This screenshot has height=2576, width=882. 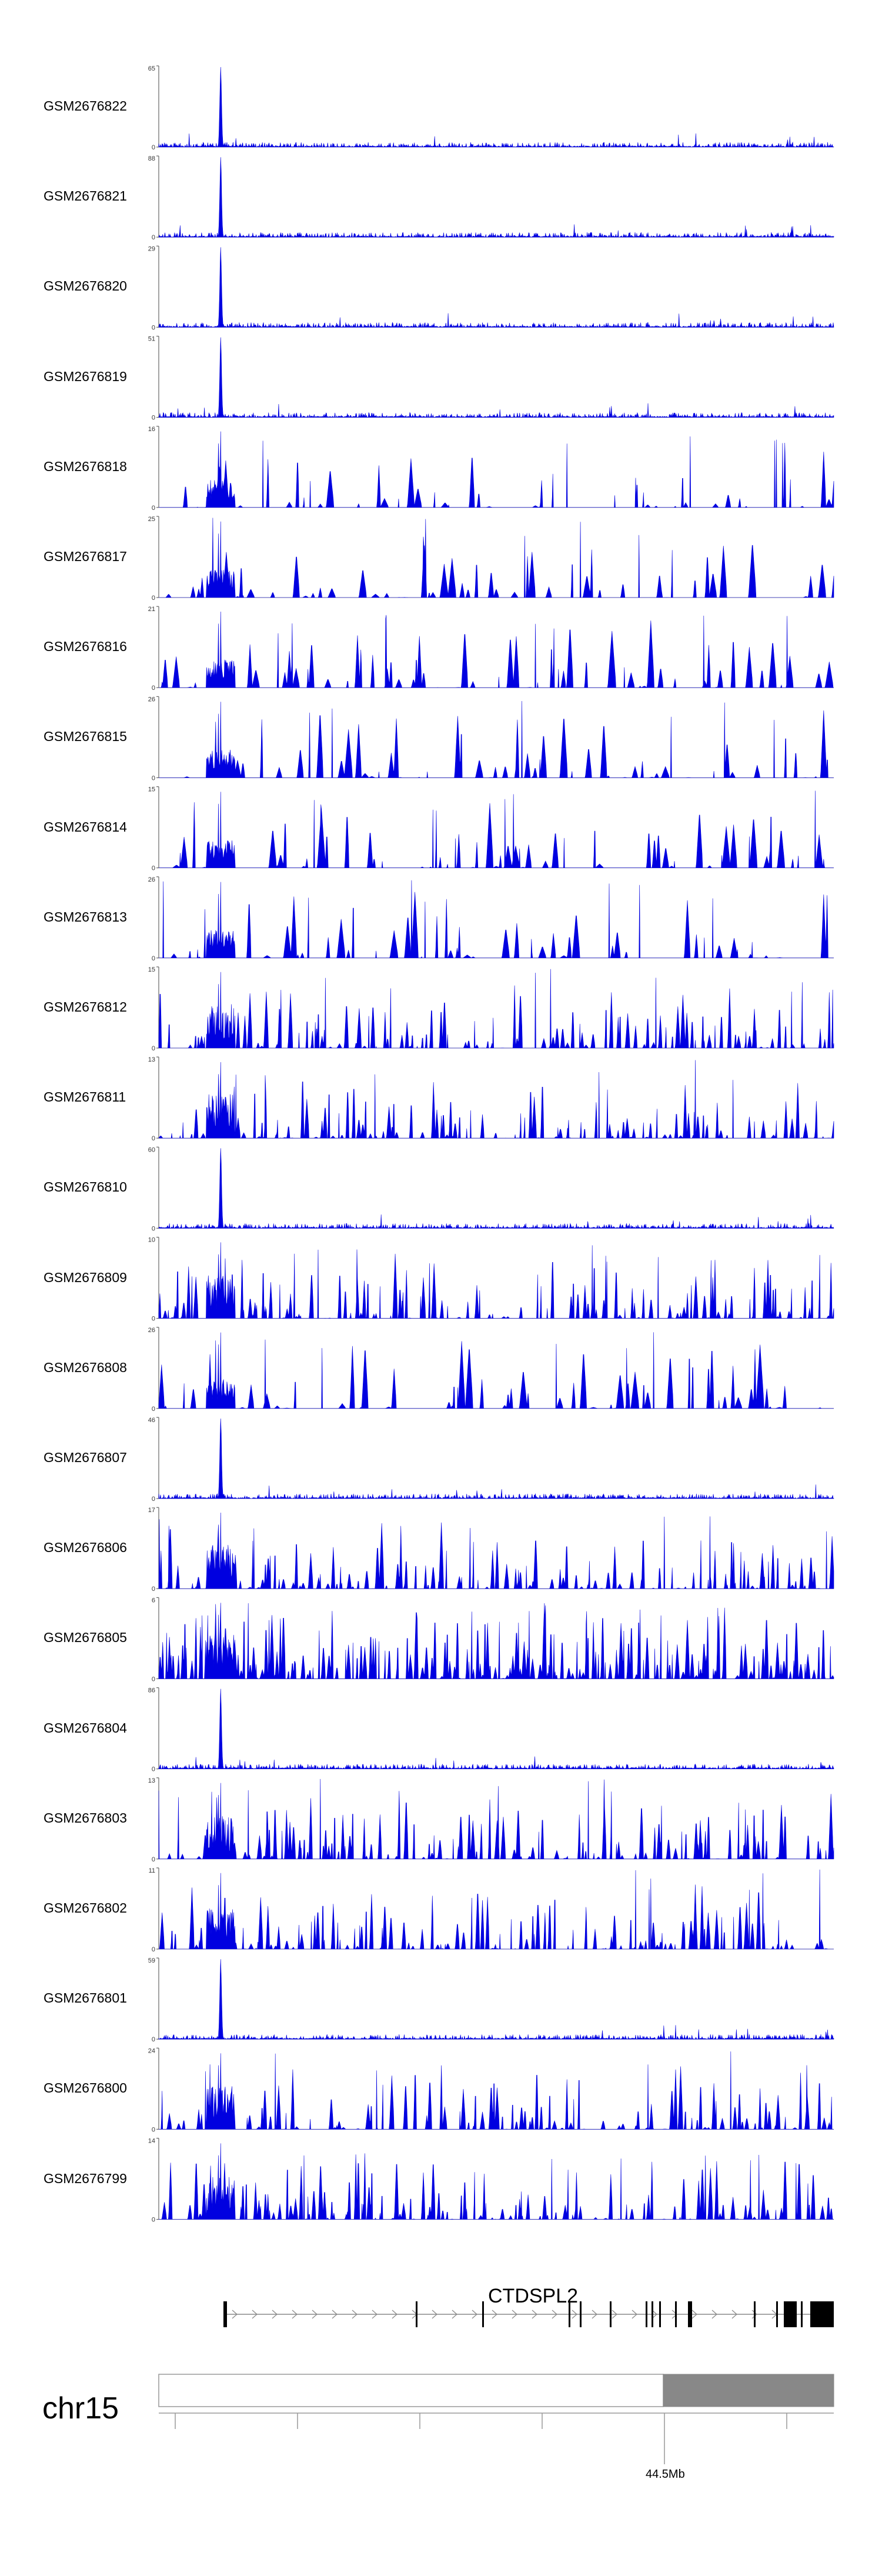 I want to click on track-GSM2676809: 10 0, so click(x=491, y=1280).